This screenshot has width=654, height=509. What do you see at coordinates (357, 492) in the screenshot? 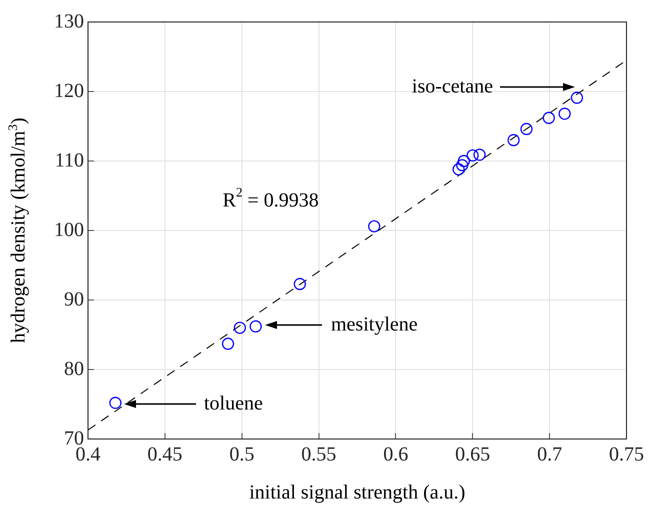
I see `x-axis-title: initial signal strength (a.u.)` at bounding box center [357, 492].